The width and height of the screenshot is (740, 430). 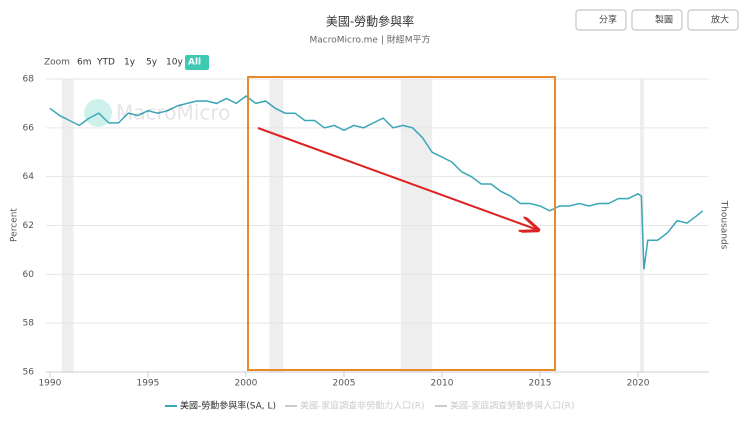 I want to click on x-tick-label: 2010, so click(x=442, y=384).